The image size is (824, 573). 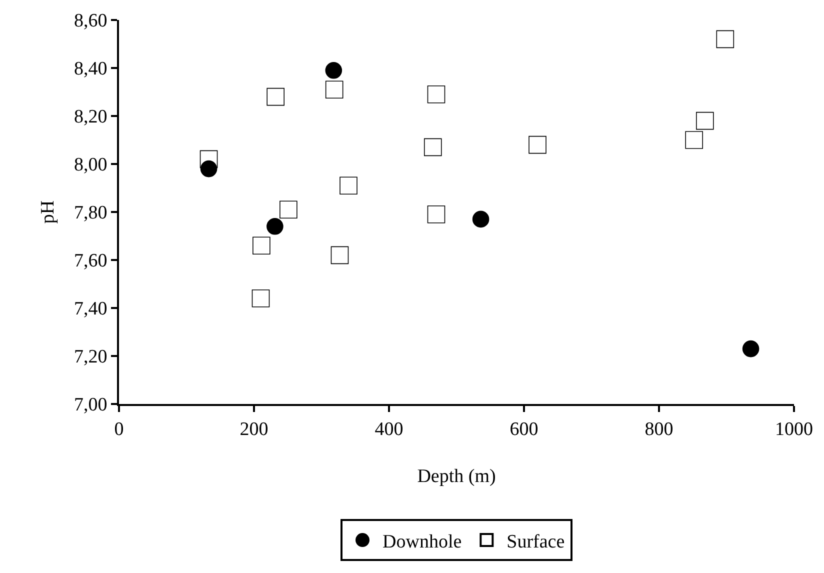 I want to click on legend-label: Surface, so click(x=535, y=541).